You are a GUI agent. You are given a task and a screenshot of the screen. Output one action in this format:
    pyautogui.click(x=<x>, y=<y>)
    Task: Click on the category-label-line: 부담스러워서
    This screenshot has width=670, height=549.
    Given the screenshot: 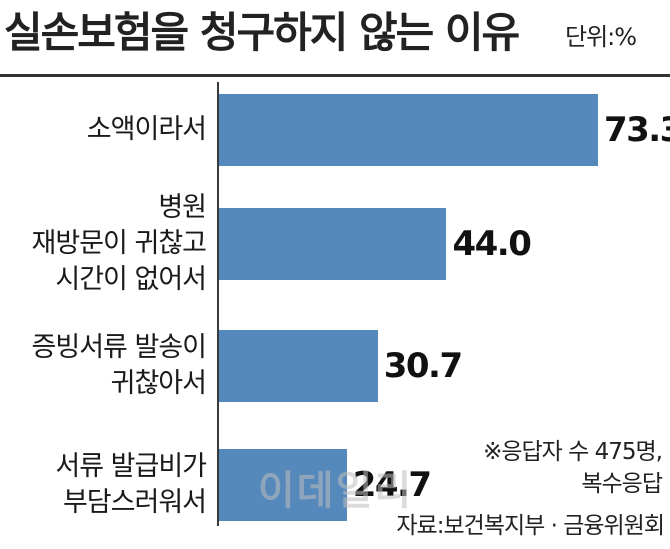 What is the action you would take?
    pyautogui.click(x=134, y=502)
    